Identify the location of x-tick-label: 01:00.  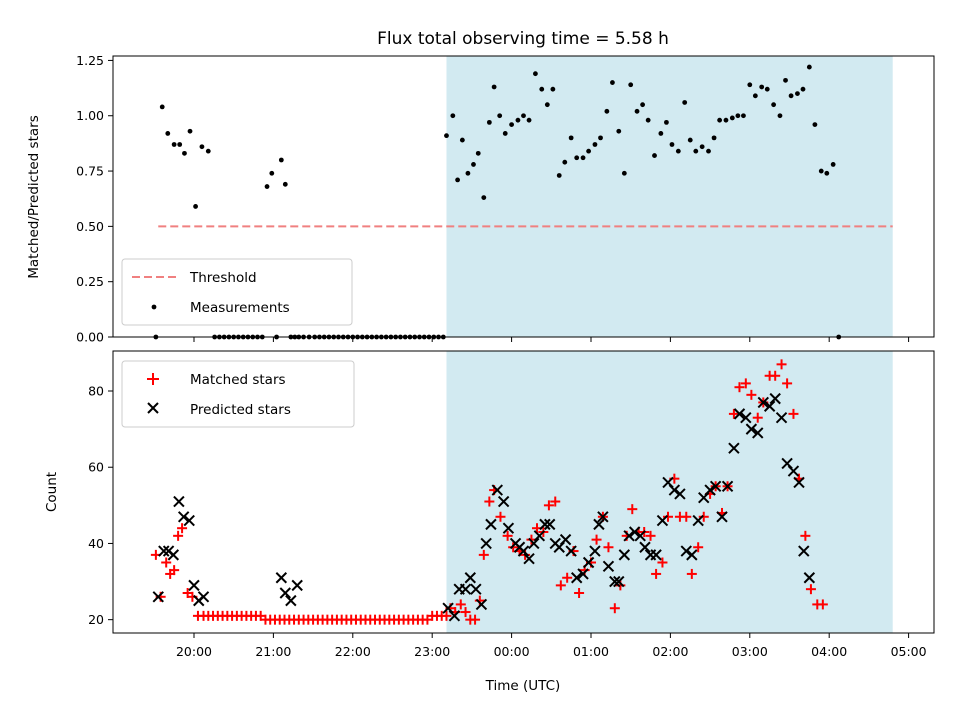
(591, 651).